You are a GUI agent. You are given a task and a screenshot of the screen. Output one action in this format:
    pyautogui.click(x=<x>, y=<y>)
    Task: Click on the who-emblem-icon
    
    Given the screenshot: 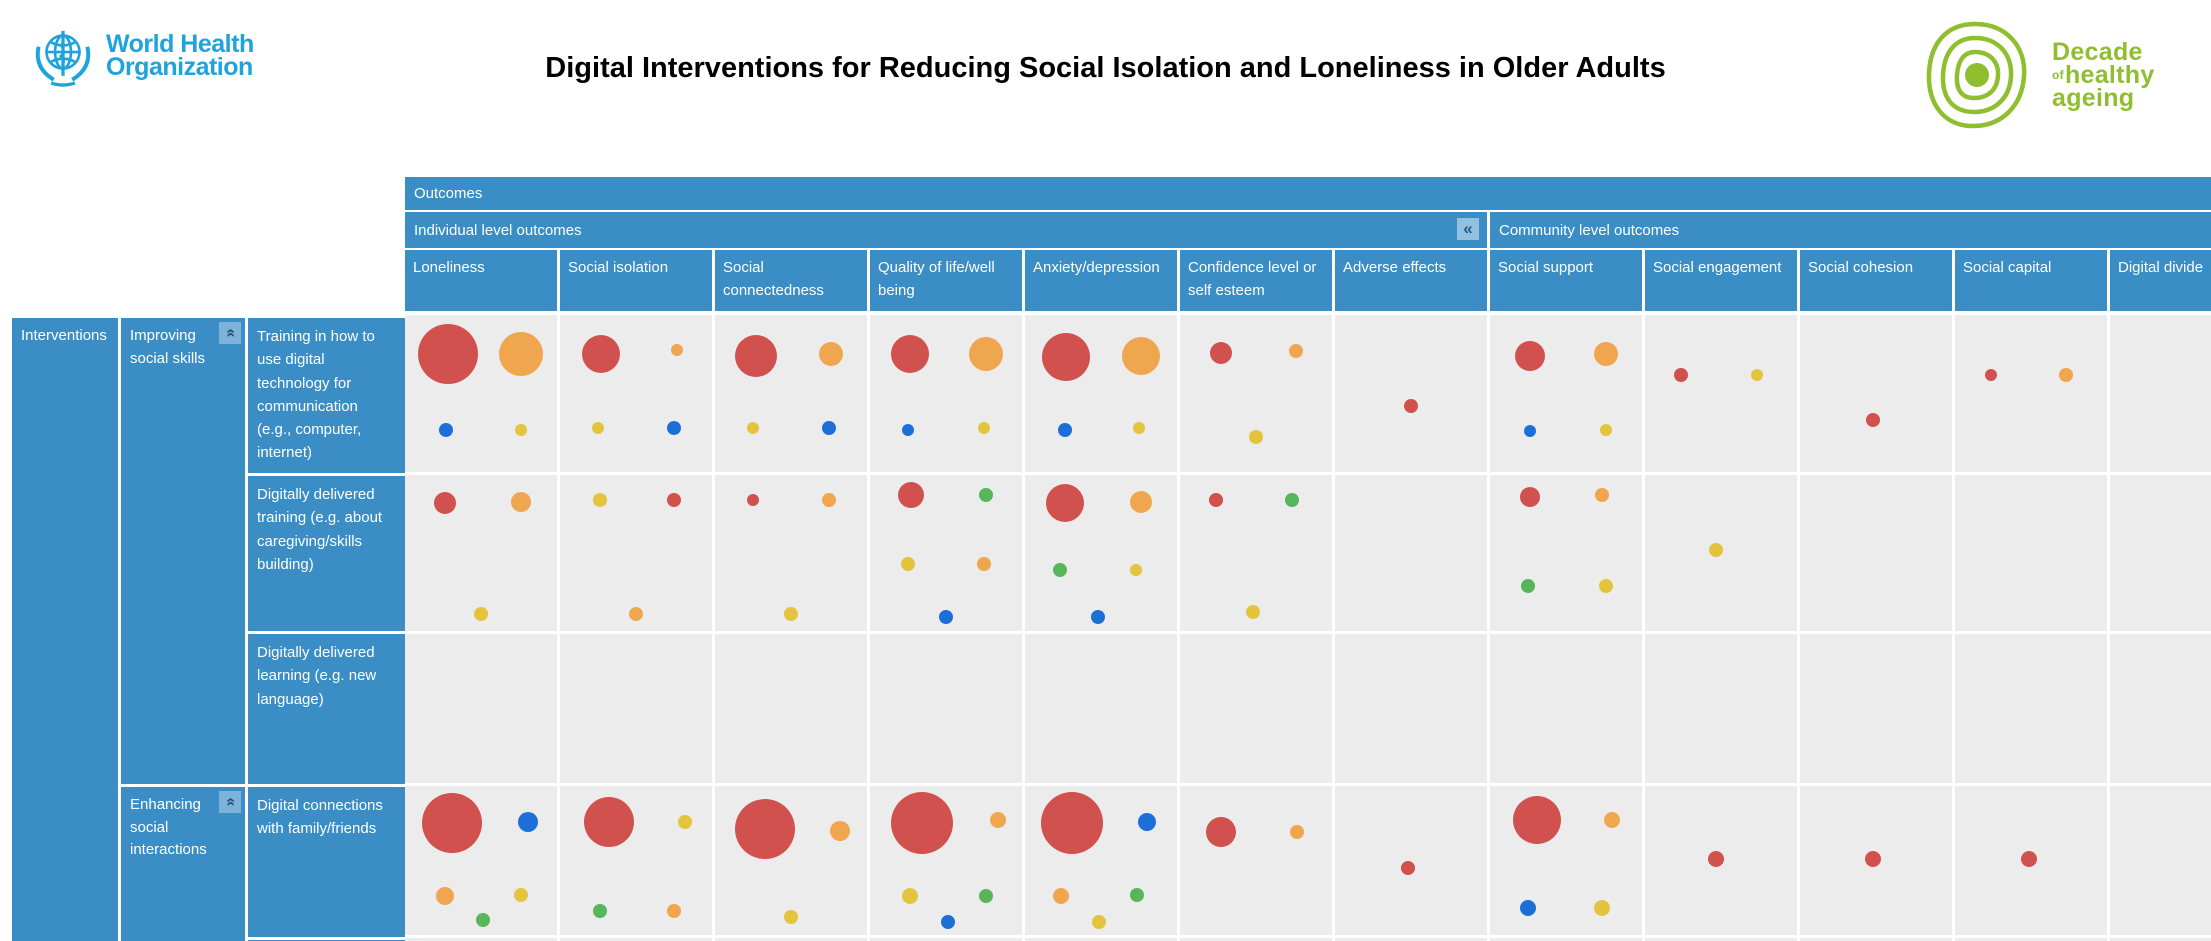 What is the action you would take?
    pyautogui.click(x=63, y=58)
    